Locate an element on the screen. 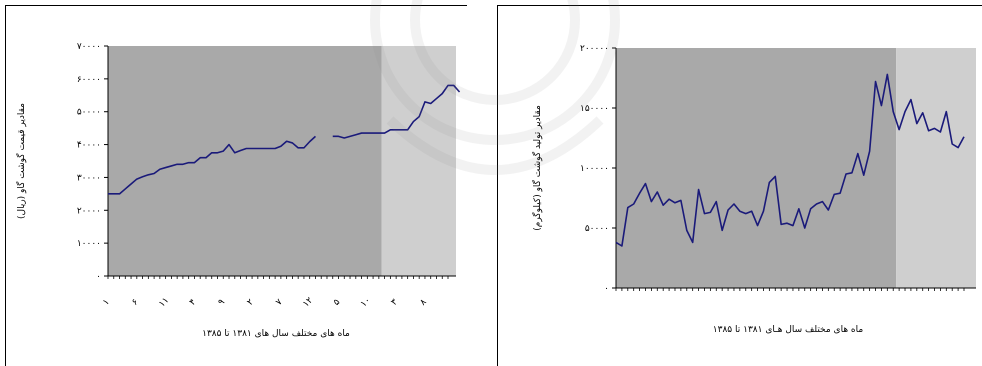 The height and width of the screenshot is (366, 982). x-tick-label: ۵ is located at coordinates (337, 302).